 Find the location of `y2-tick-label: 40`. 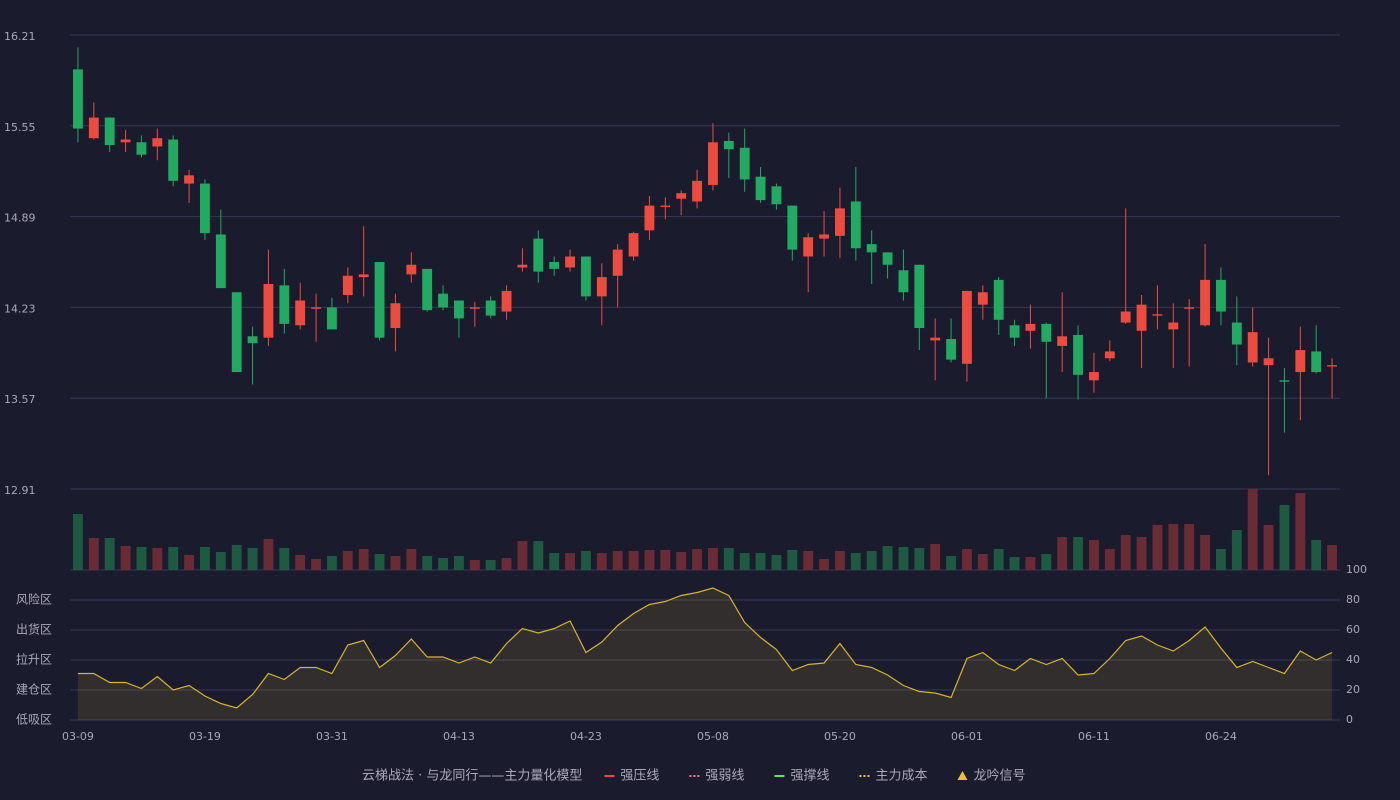

y2-tick-label: 40 is located at coordinates (1353, 659).